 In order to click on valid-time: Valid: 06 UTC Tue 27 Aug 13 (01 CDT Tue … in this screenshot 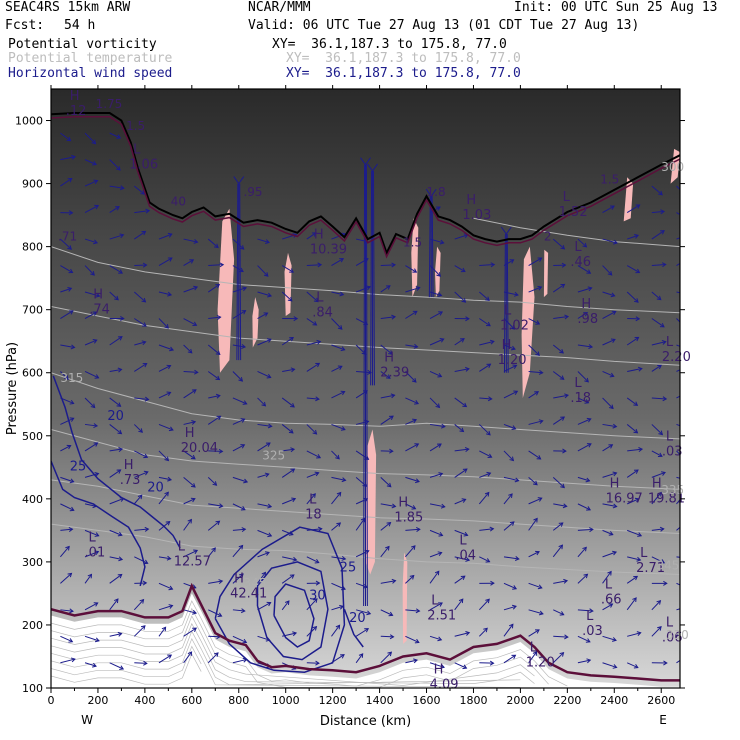, I will do `click(444, 25)`.